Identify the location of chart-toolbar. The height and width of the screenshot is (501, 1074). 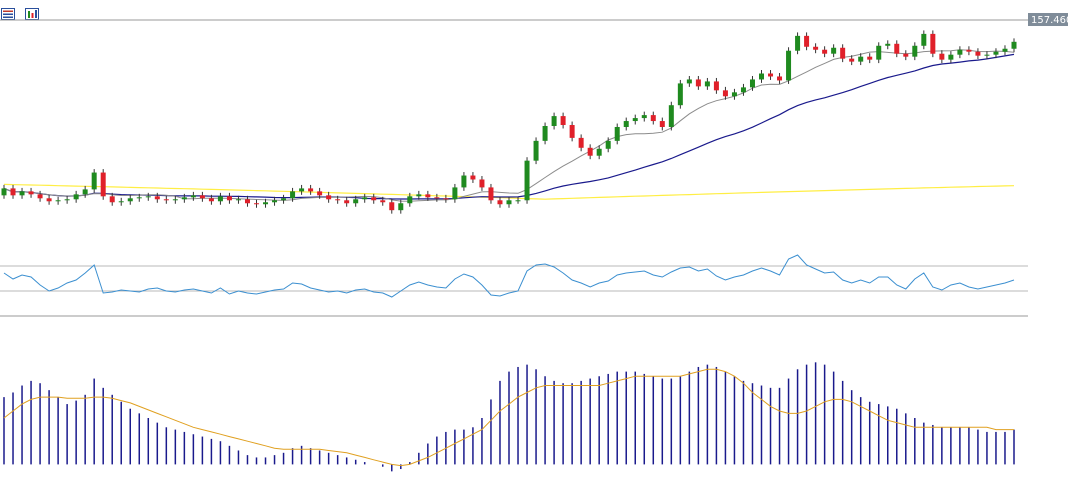
(30, 11).